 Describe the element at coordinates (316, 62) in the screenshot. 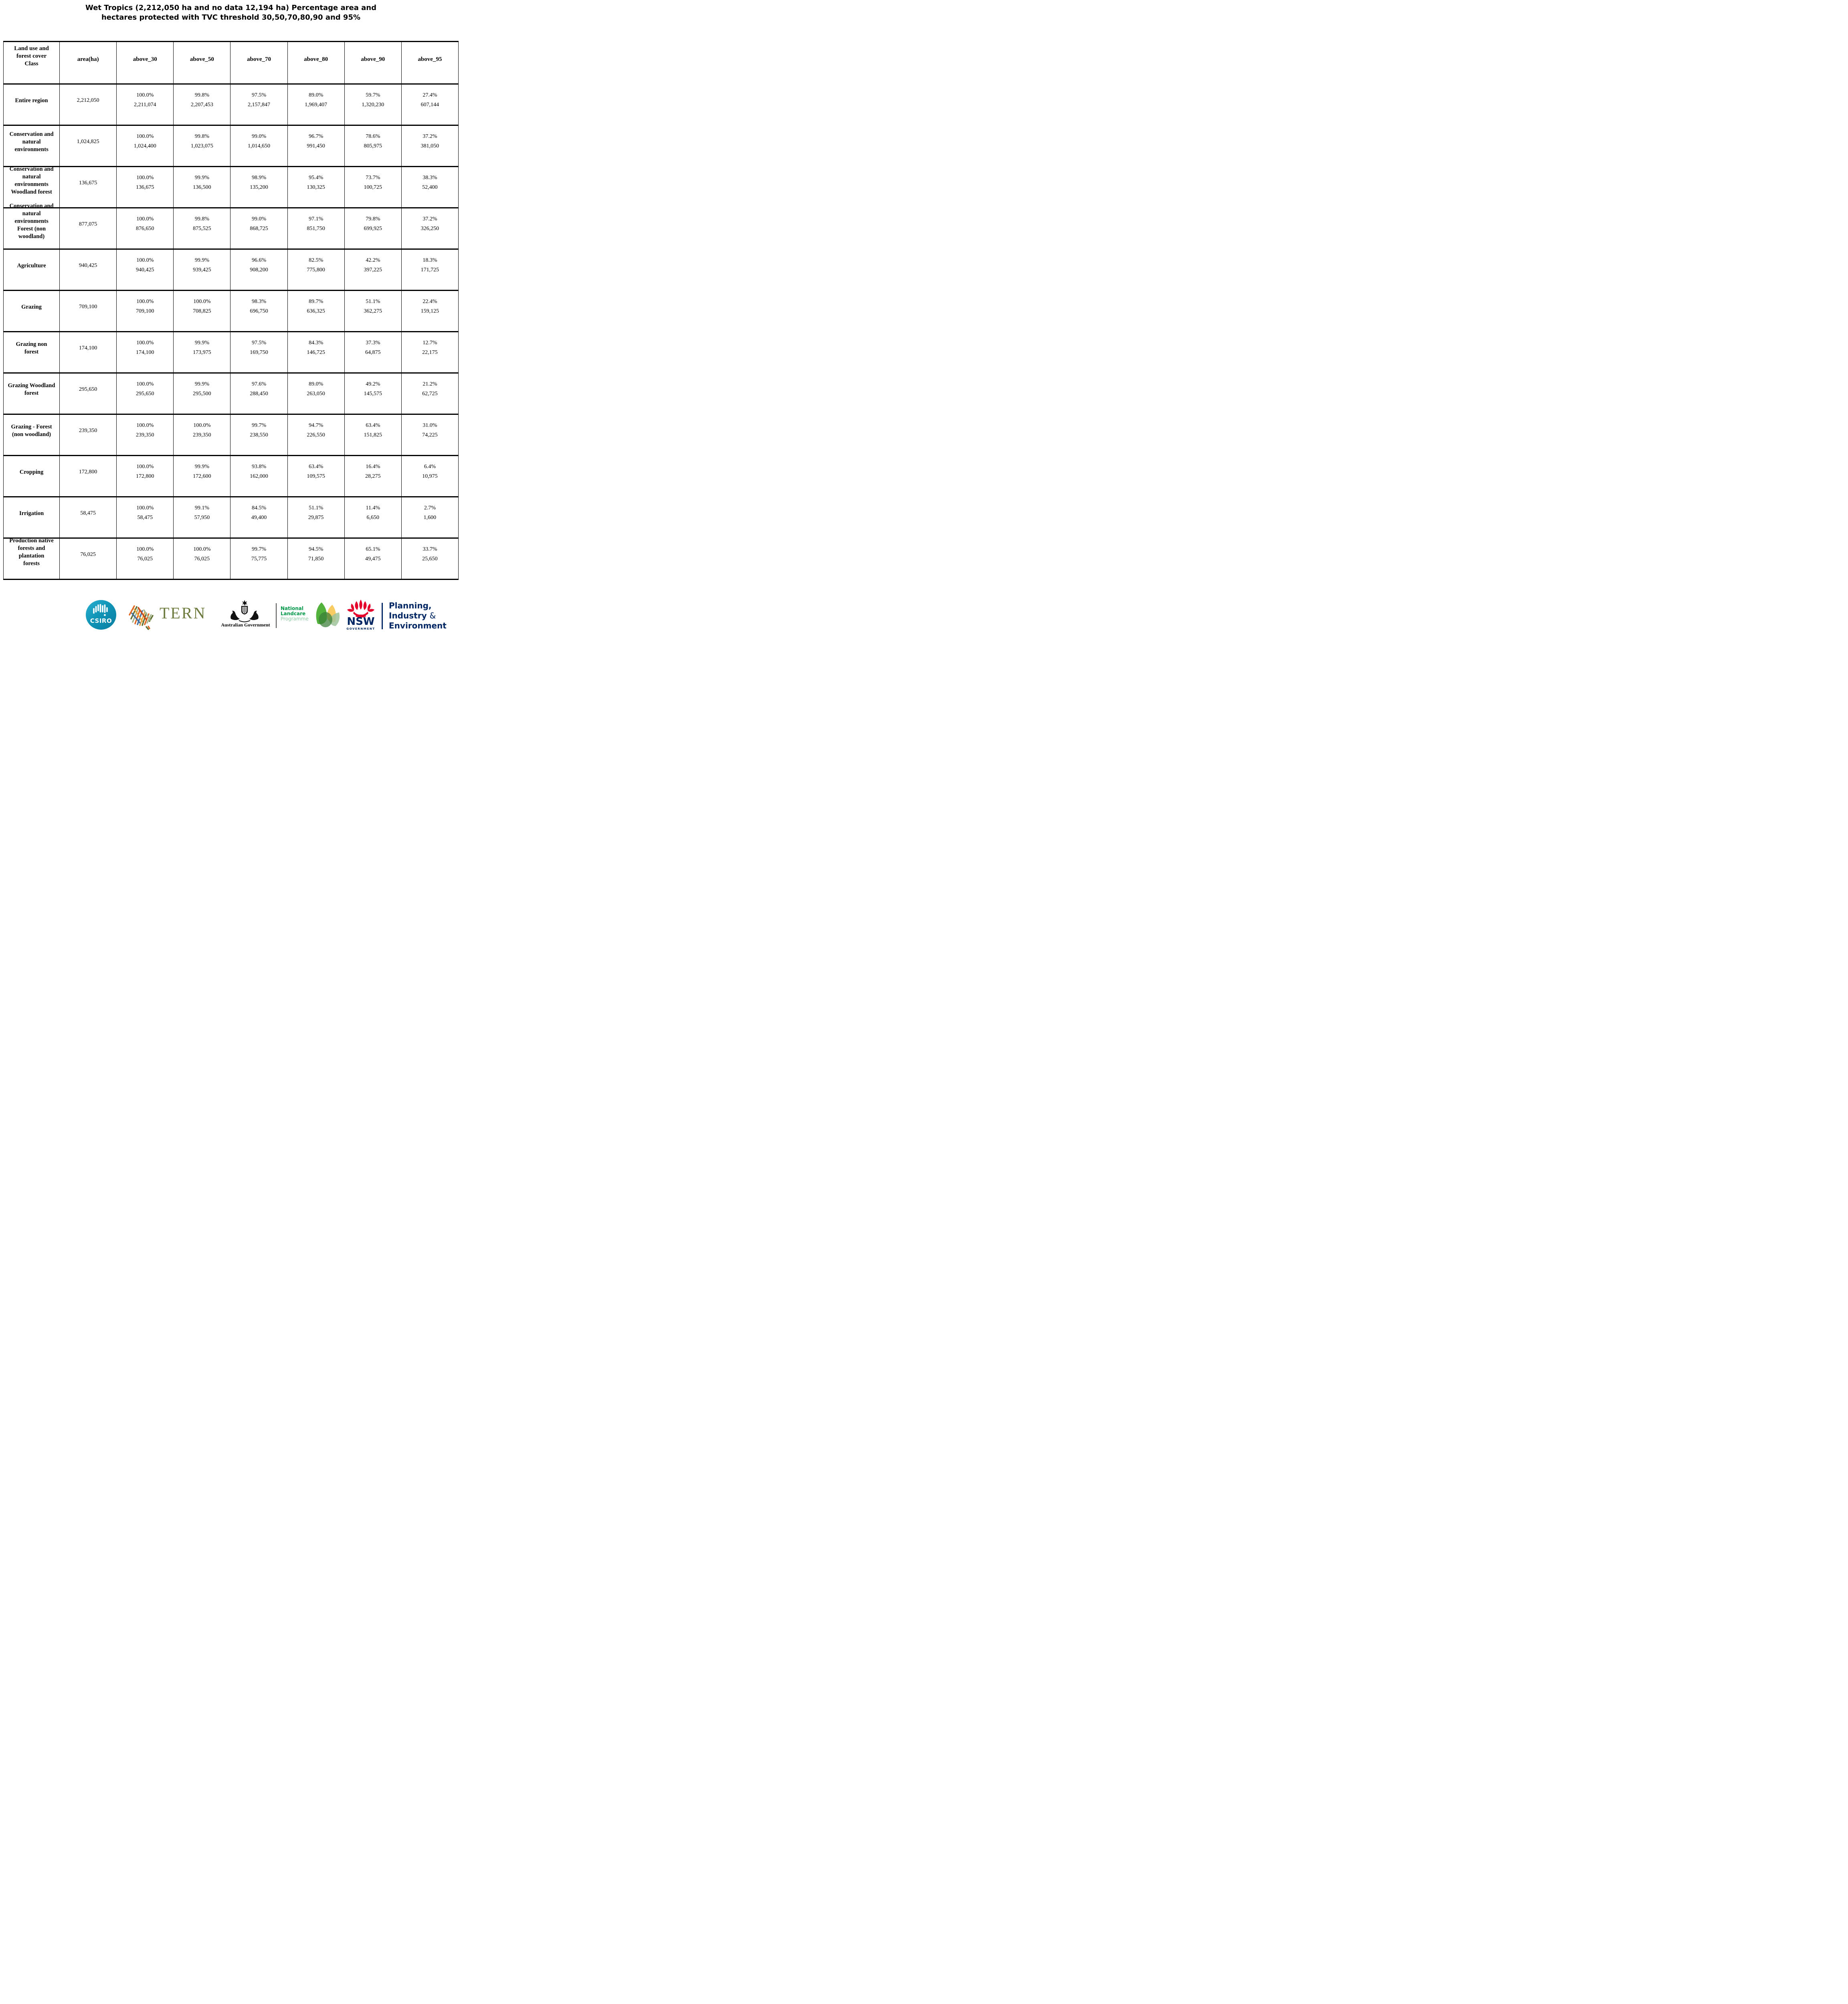

I see `header-above-80: above_80` at that location.